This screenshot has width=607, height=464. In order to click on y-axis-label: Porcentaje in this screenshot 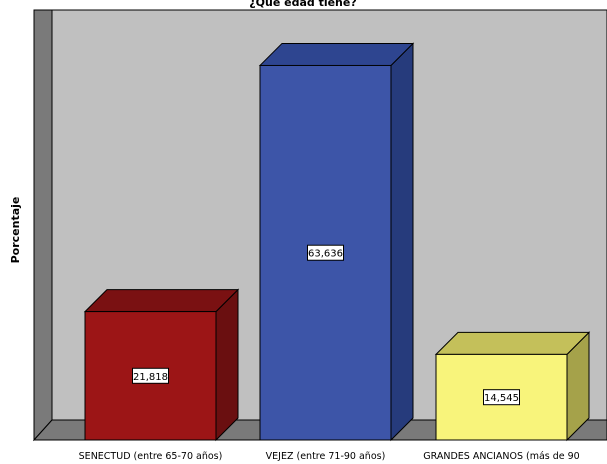, I will do `click(15, 230)`.